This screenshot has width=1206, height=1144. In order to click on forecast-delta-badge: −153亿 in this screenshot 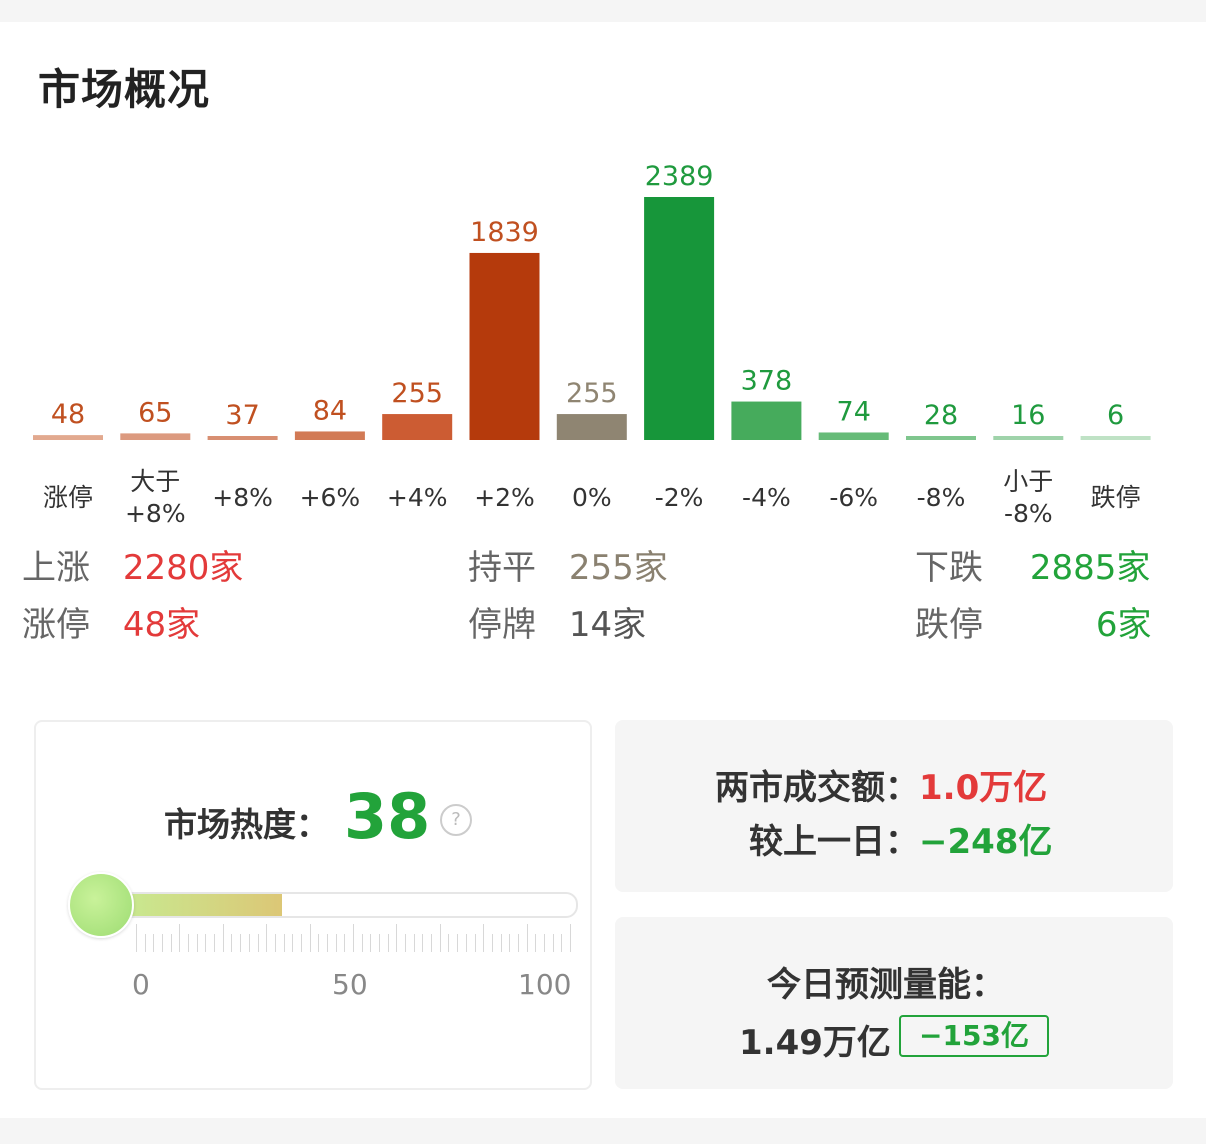, I will do `click(974, 1036)`.